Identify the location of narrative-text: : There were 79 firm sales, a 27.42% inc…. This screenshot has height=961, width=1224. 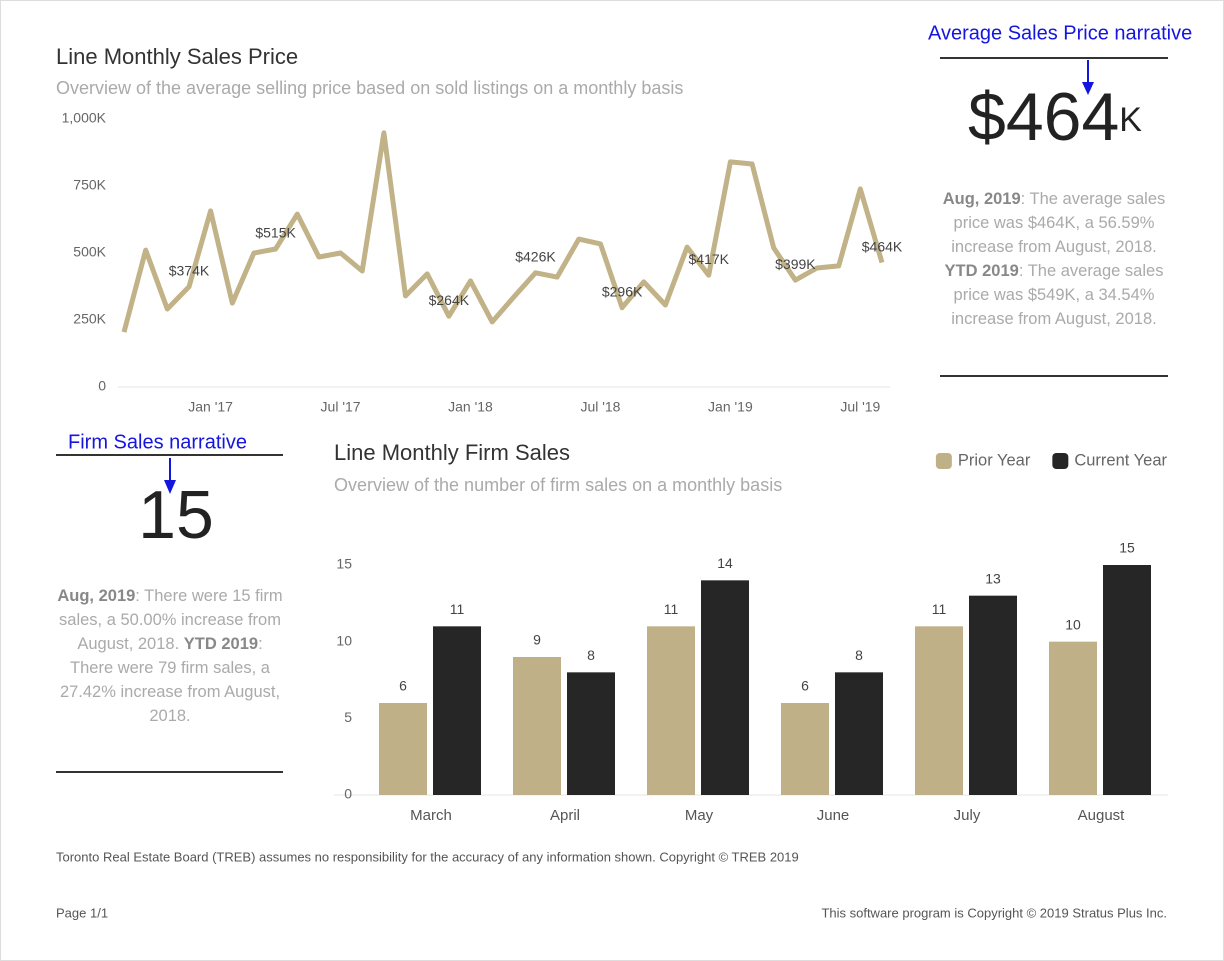
(170, 680).